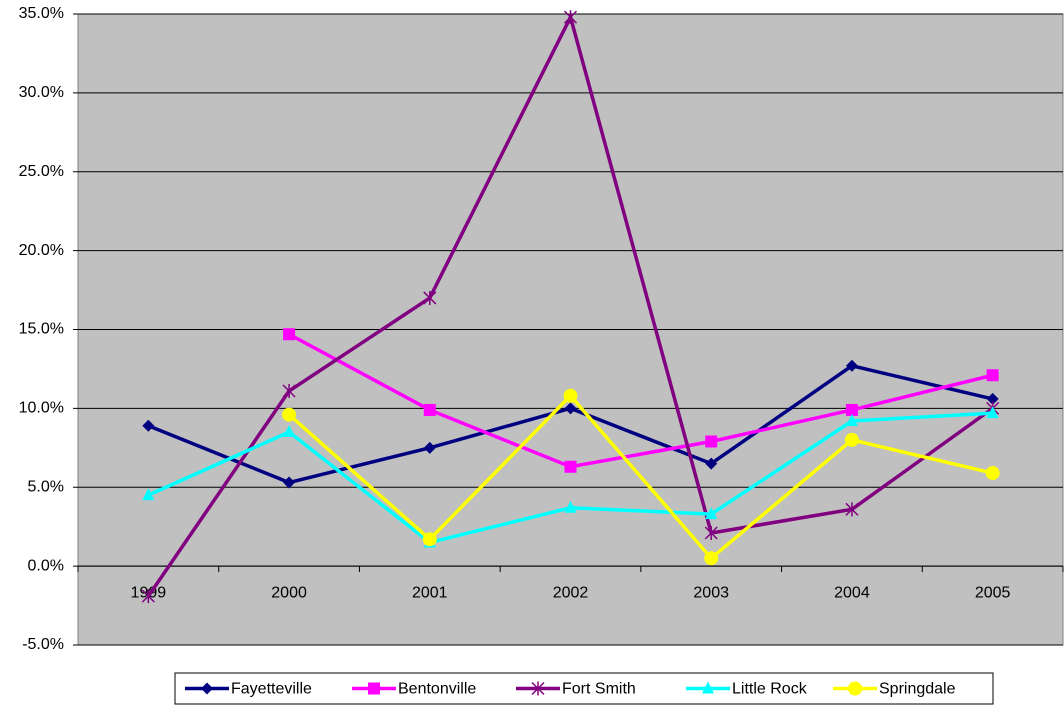 The image size is (1064, 705). What do you see at coordinates (917, 689) in the screenshot?
I see `legend-label: Springdale` at bounding box center [917, 689].